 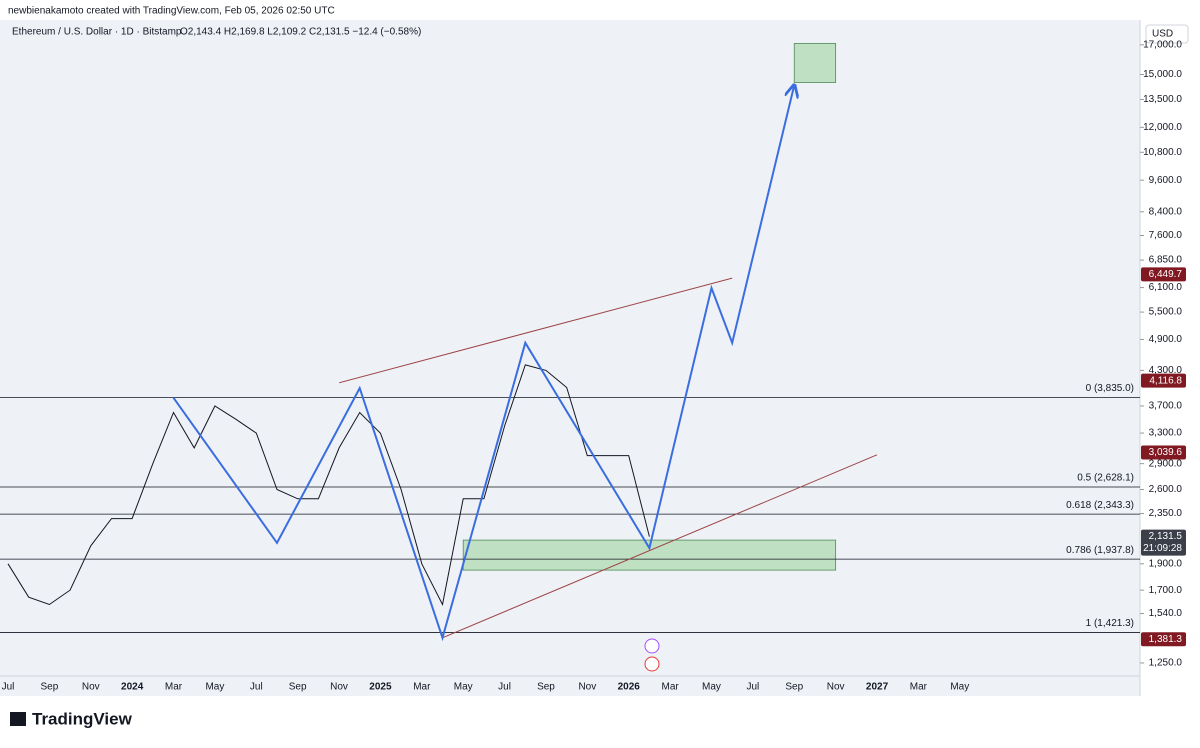 What do you see at coordinates (1110, 388) in the screenshot?
I see `fib-label: 0 (3,835.0)` at bounding box center [1110, 388].